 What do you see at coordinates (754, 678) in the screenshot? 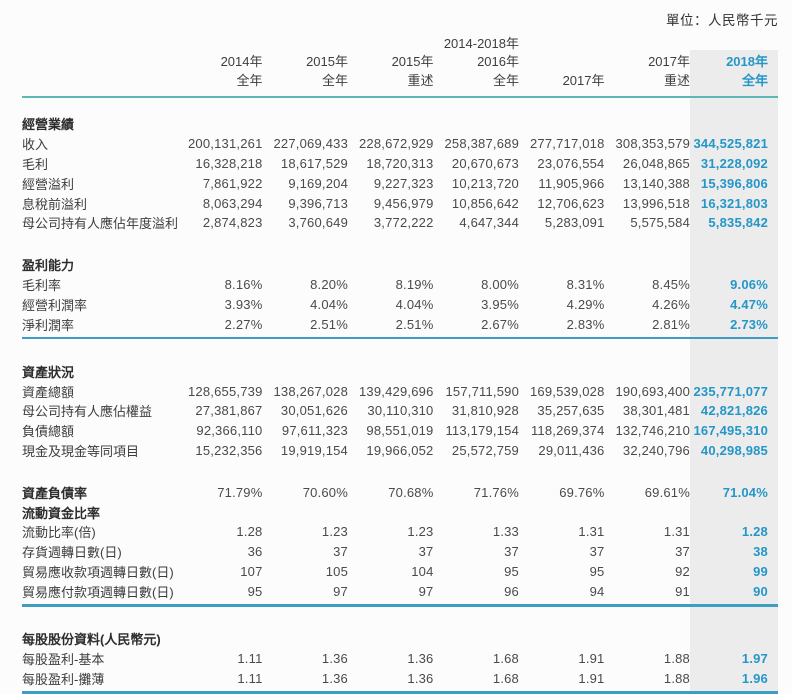
I see `cell-value: 1.96` at bounding box center [754, 678].